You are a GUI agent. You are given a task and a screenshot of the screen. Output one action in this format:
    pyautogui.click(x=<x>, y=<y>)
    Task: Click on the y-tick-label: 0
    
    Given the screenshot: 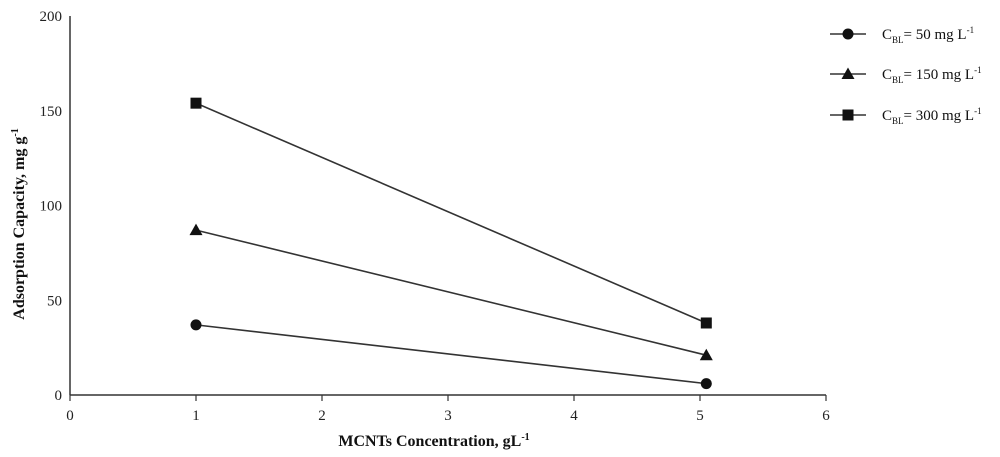 What is the action you would take?
    pyautogui.click(x=59, y=396)
    